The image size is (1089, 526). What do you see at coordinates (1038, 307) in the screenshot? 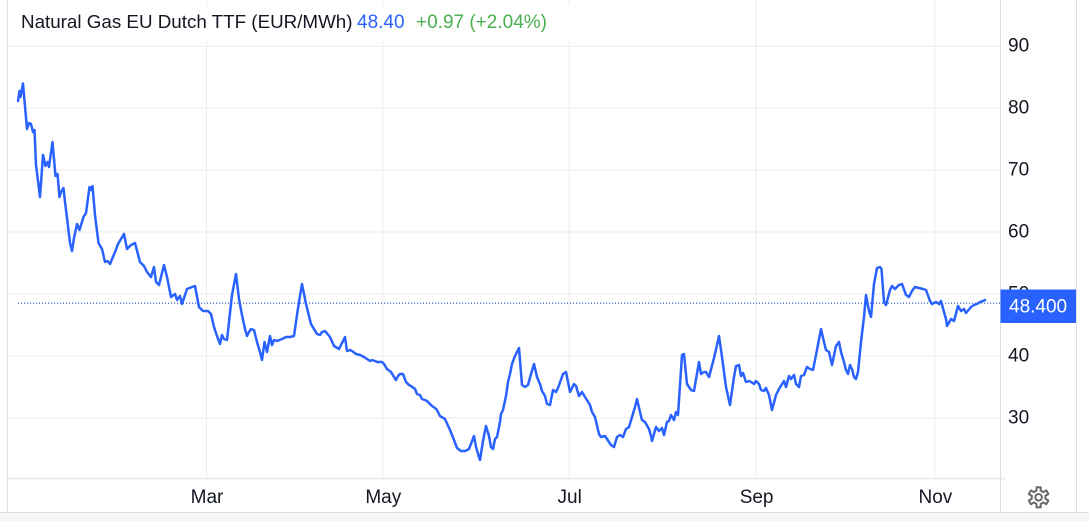
I see `svg-text: 48.400` at bounding box center [1038, 307].